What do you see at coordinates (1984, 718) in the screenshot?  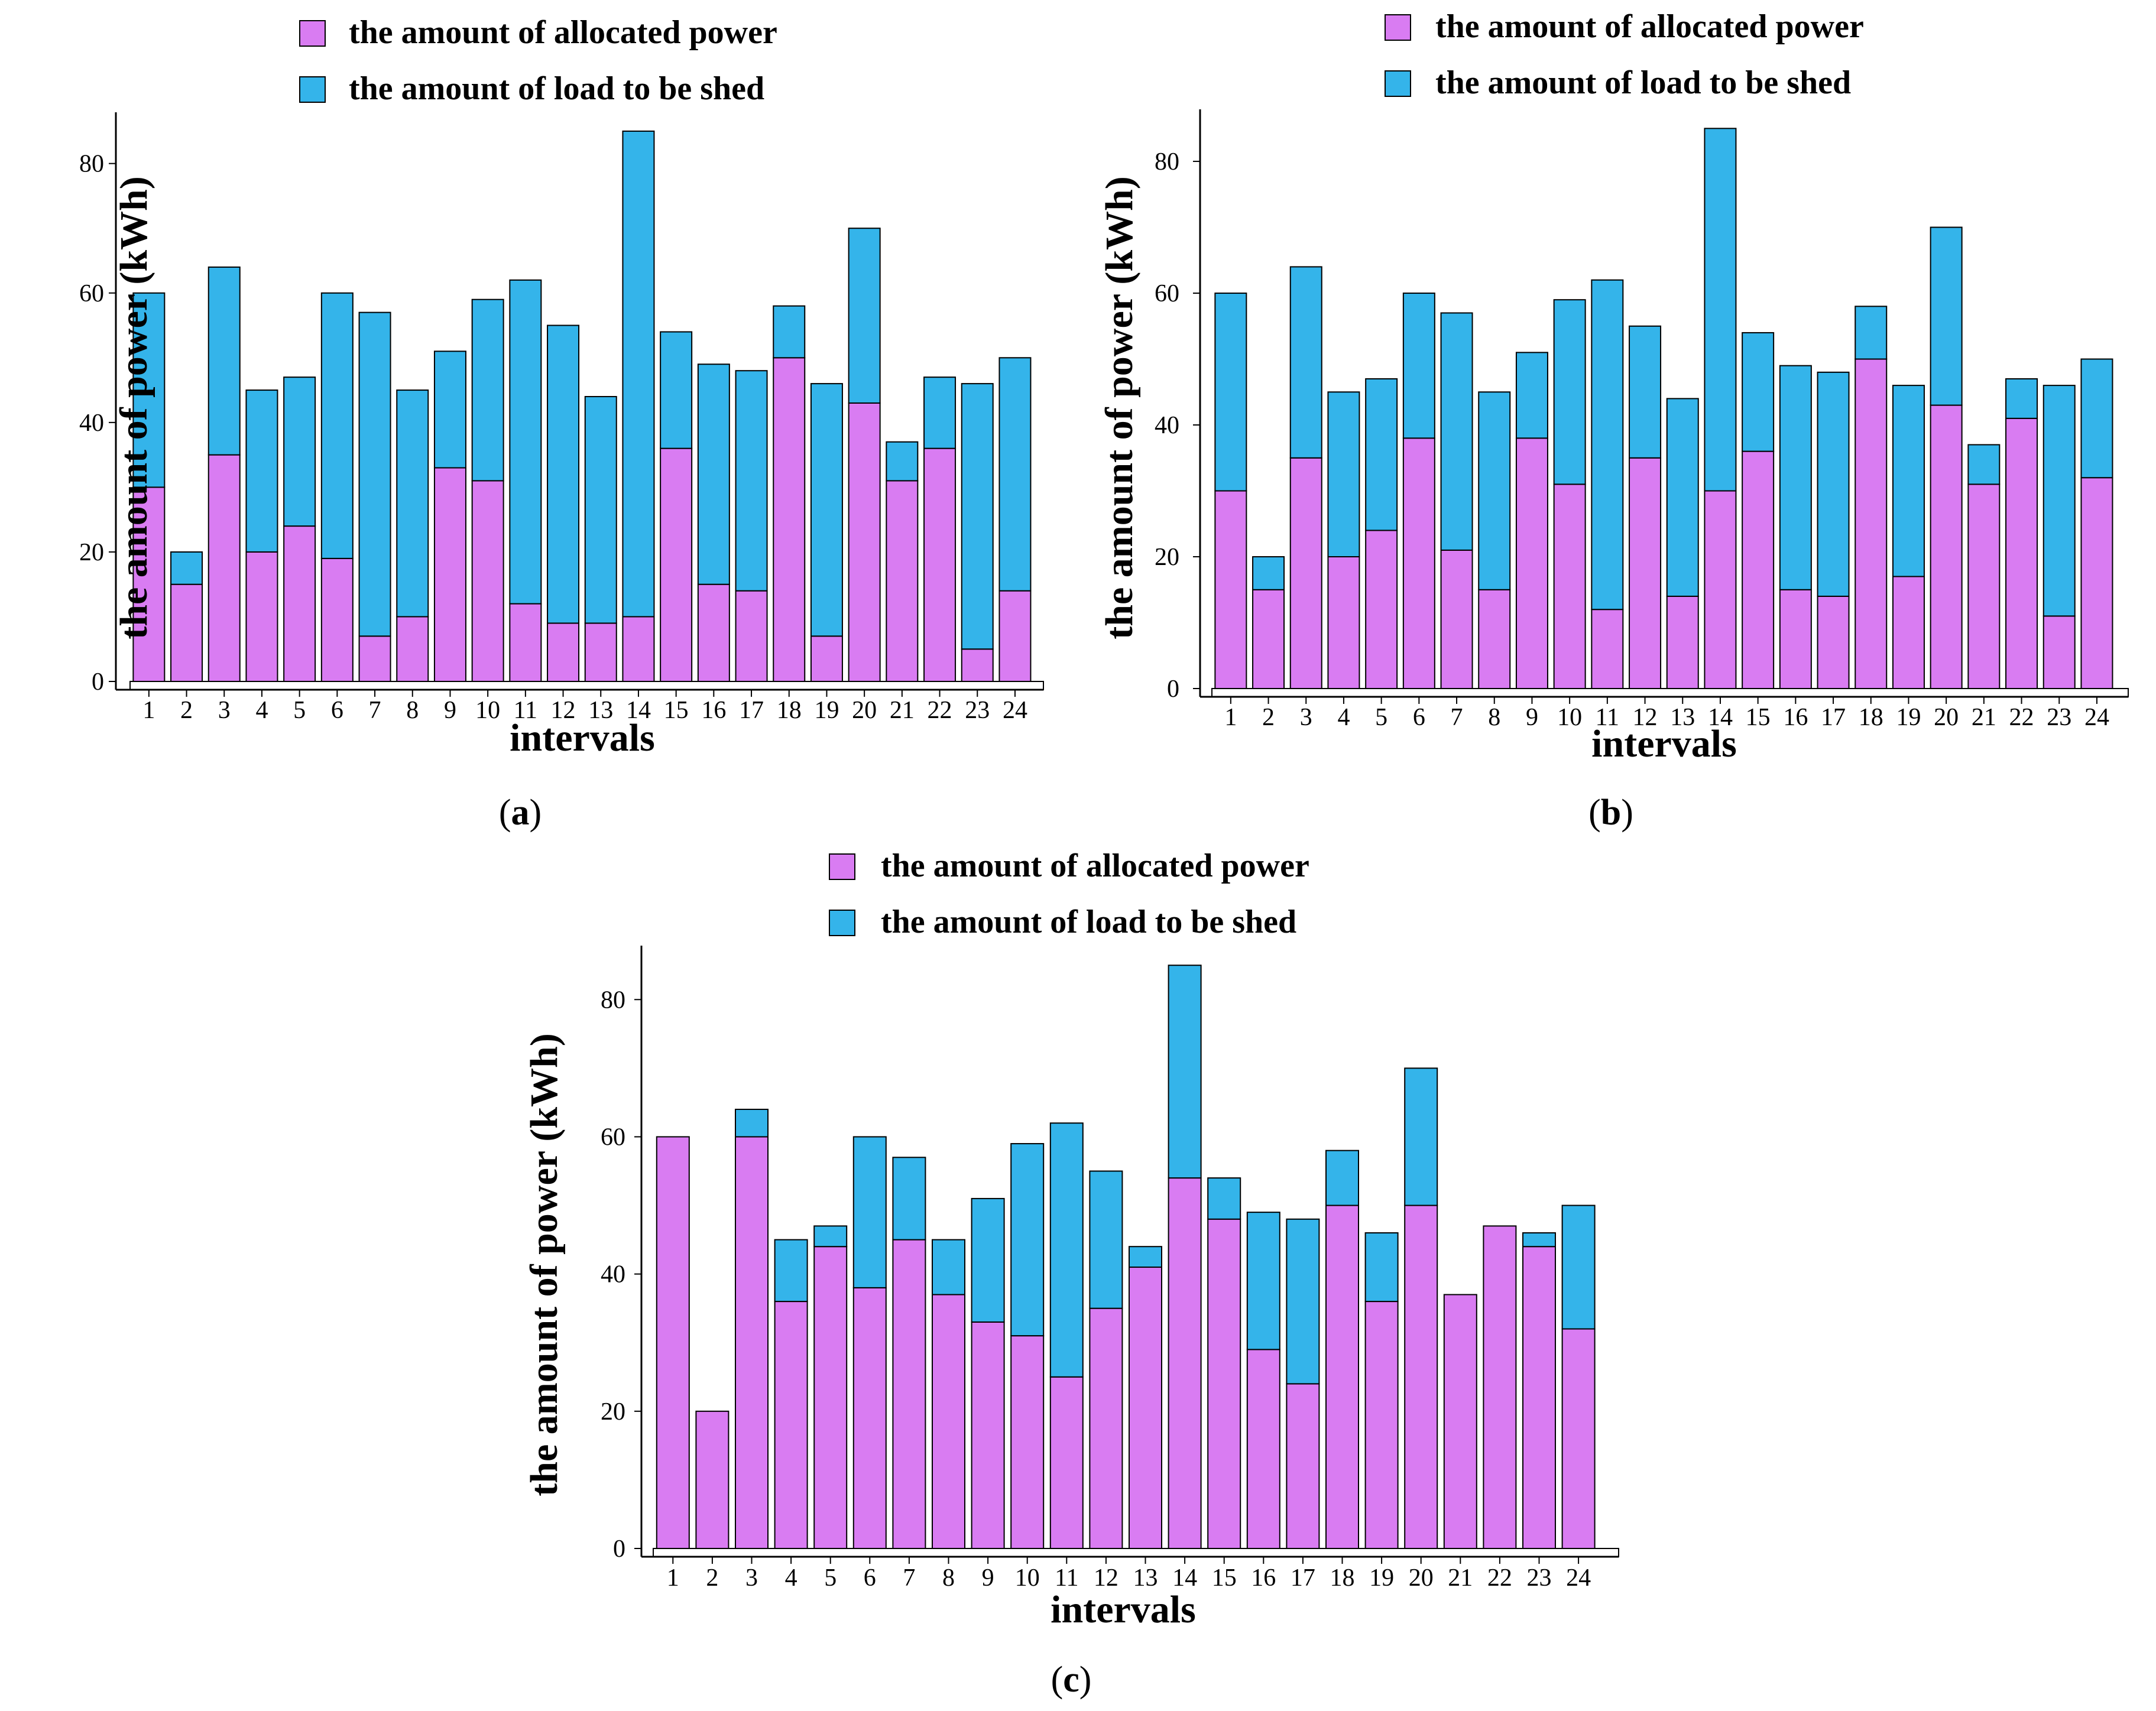 I see `x-tick-label-21: 21` at bounding box center [1984, 718].